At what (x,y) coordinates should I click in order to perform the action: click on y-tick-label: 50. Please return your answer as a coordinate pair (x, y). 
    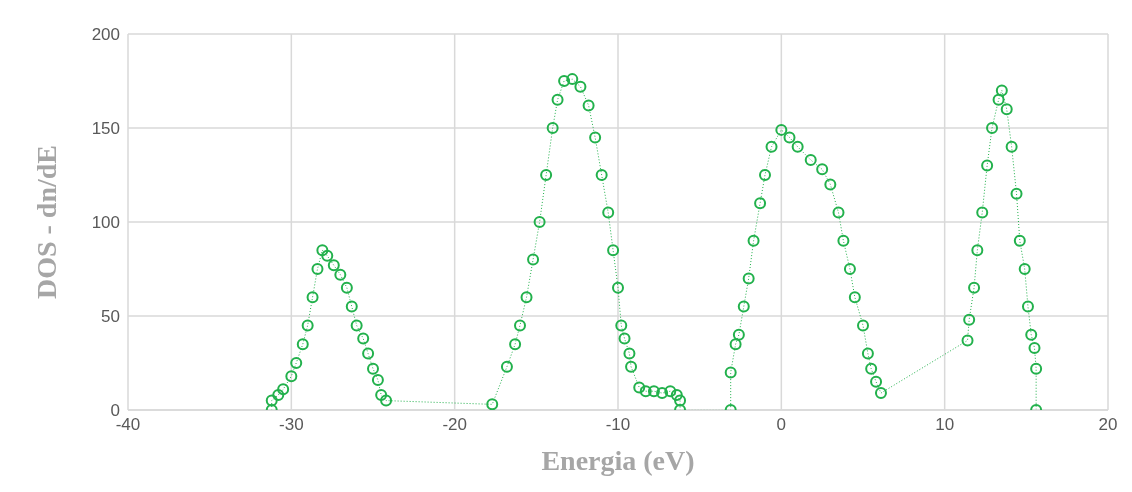
    Looking at the image, I should click on (110, 317).